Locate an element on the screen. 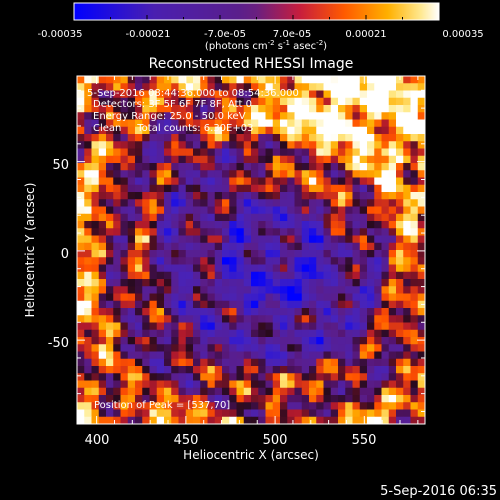 The height and width of the screenshot is (500, 500). y-tick-label: 50 is located at coordinates (60, 165).